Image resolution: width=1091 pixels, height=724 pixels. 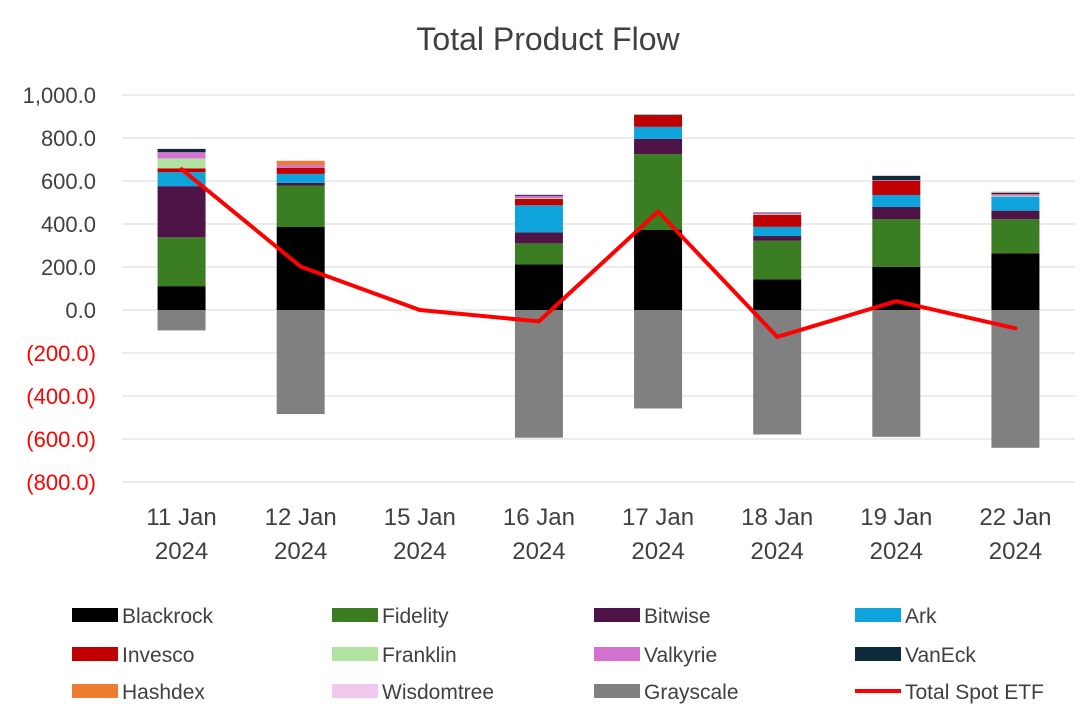 What do you see at coordinates (658, 517) in the screenshot?
I see `x-tick-label: 17 Jan` at bounding box center [658, 517].